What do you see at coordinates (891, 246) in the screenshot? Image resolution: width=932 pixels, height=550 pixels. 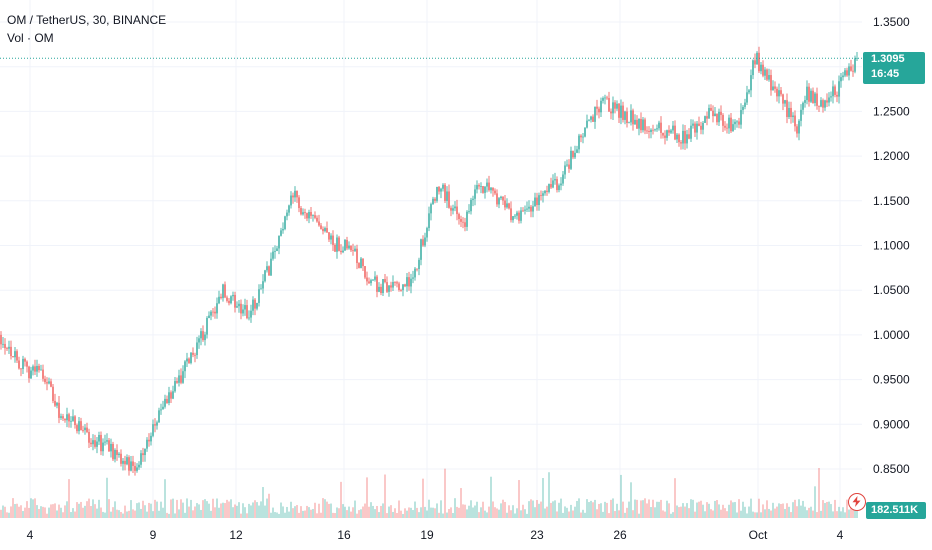 I see `price-tick-label: 1.1000` at bounding box center [891, 246].